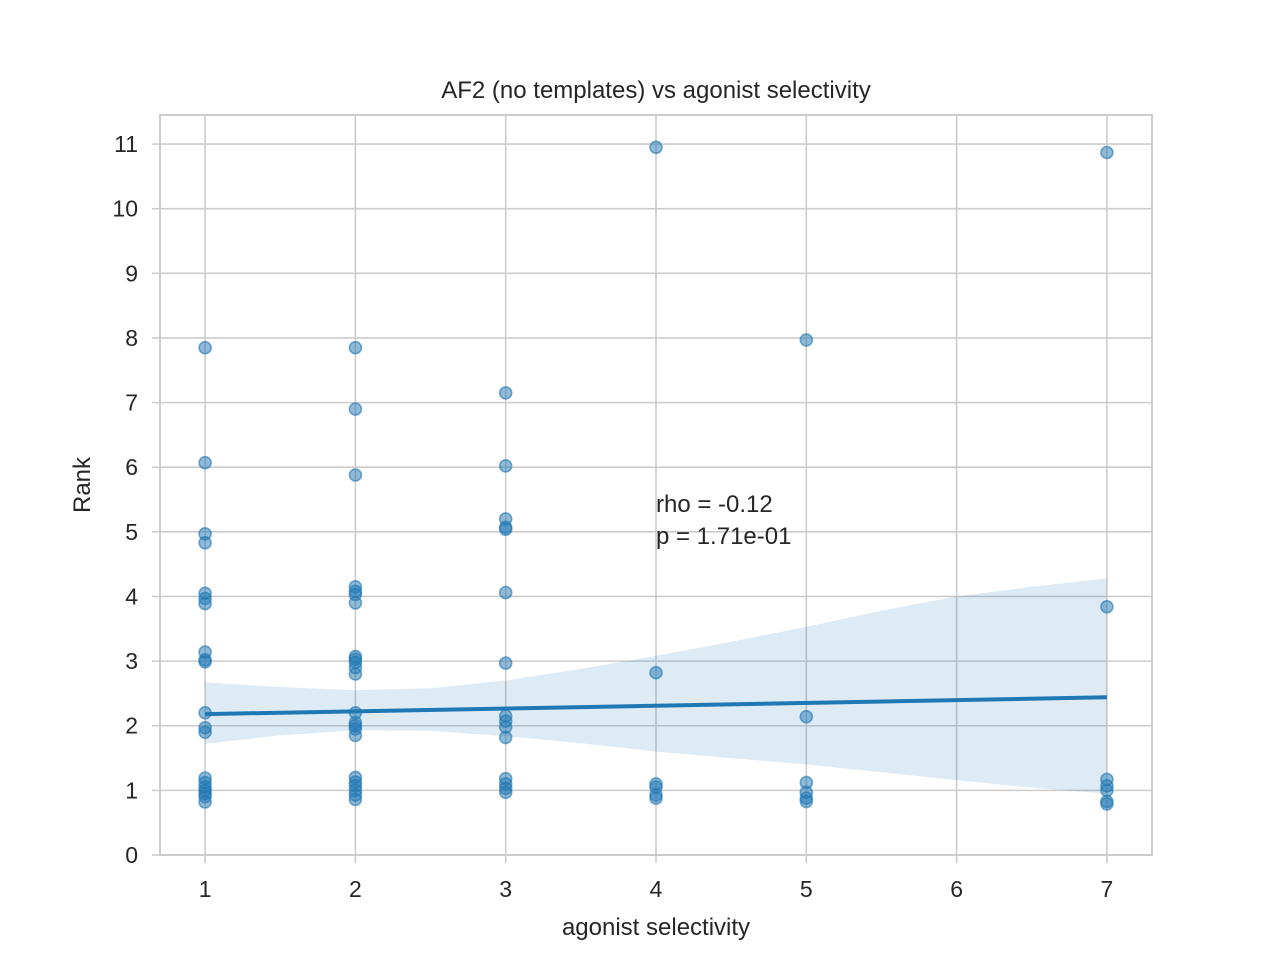  Describe the element at coordinates (131, 338) in the screenshot. I see `y-tick-label: 8` at that location.